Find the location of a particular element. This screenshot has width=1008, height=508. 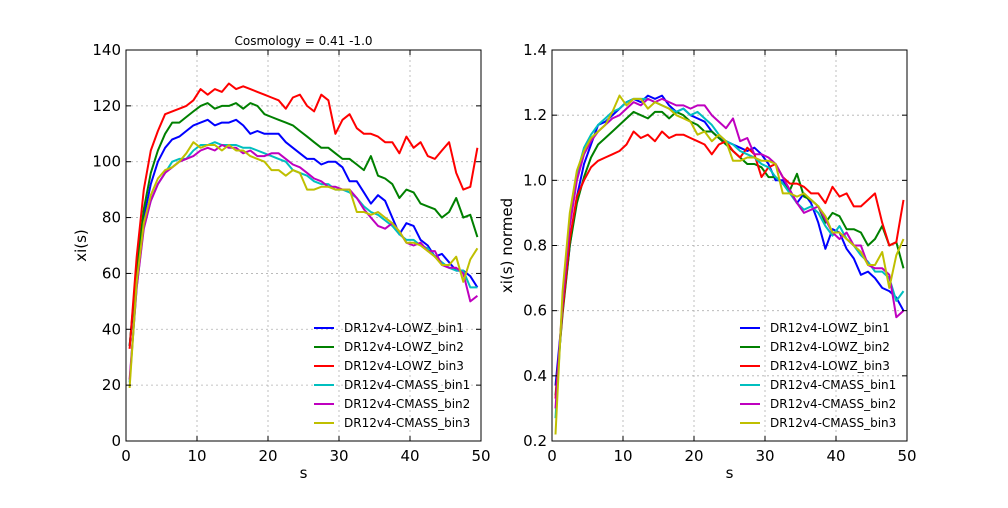

y-tick-label: 0.4 is located at coordinates (535, 376).